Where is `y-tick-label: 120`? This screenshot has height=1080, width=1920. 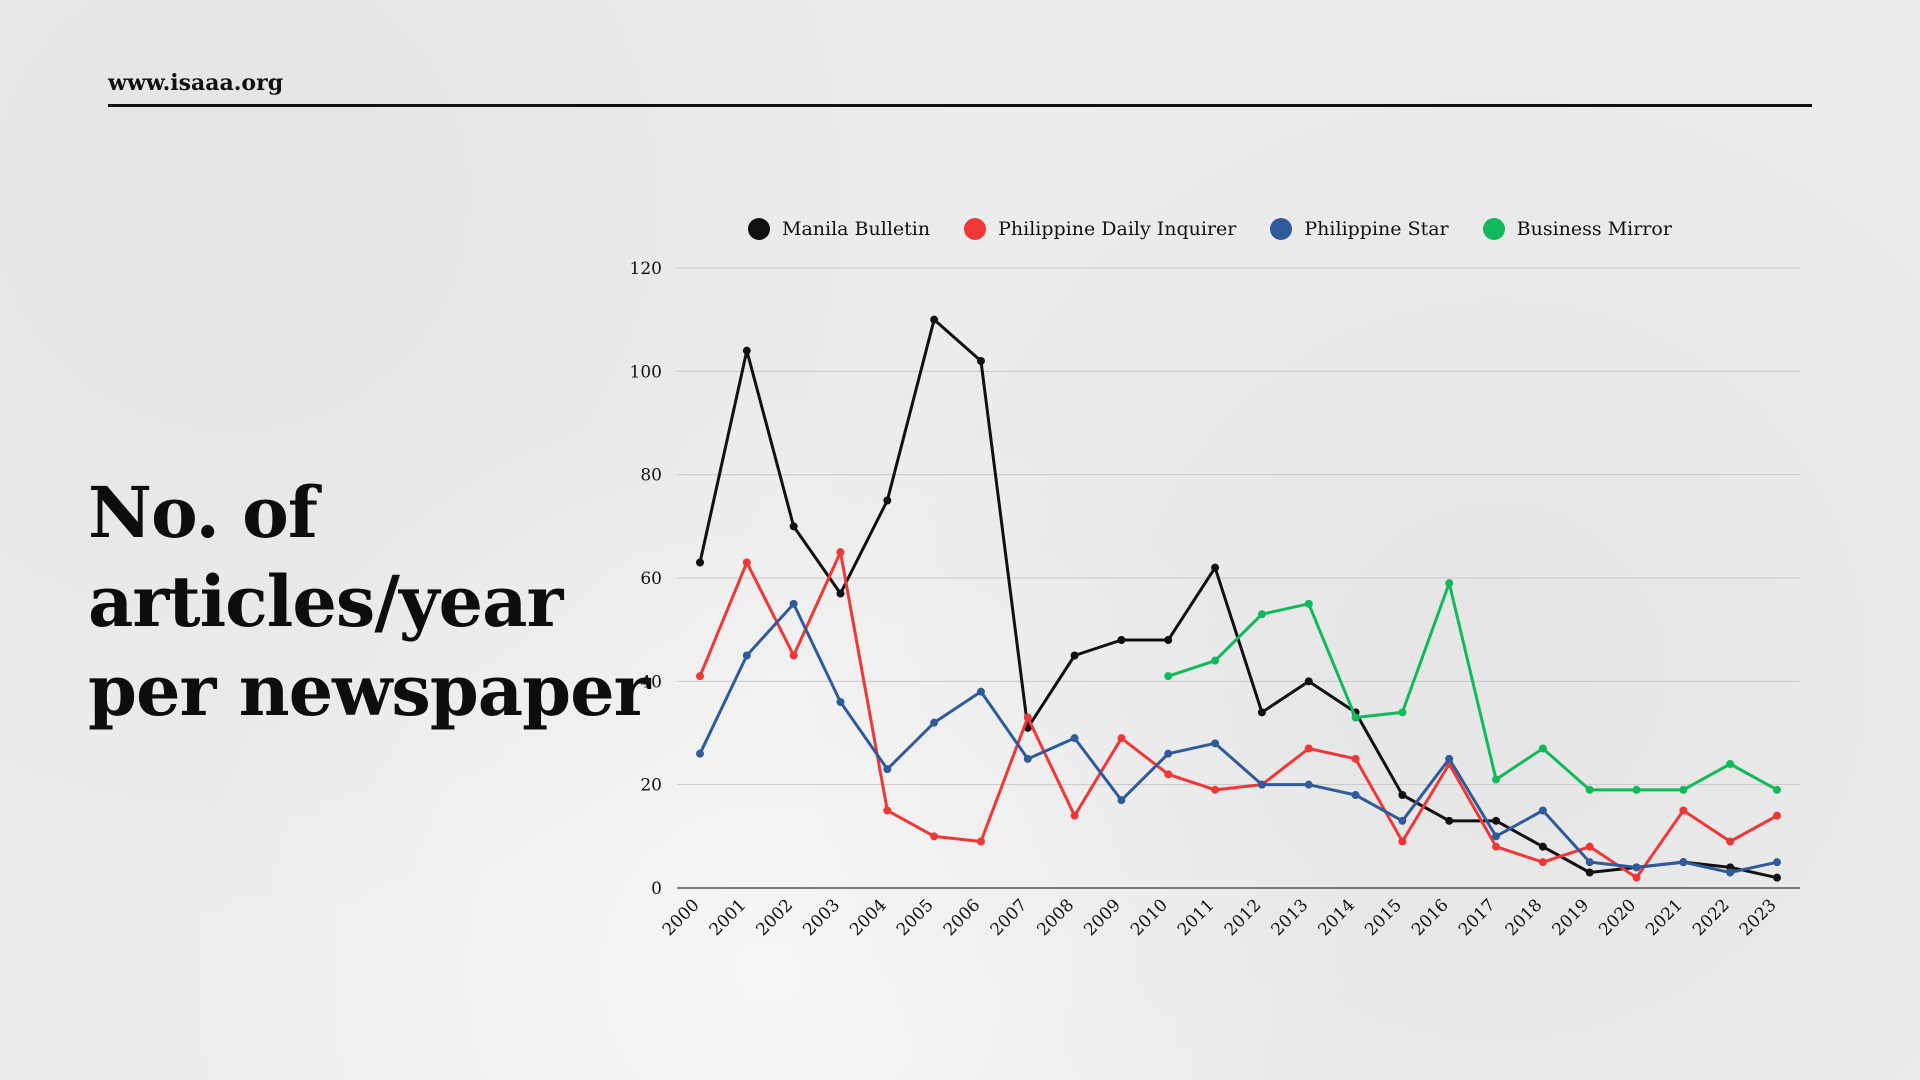
y-tick-label: 120 is located at coordinates (646, 269).